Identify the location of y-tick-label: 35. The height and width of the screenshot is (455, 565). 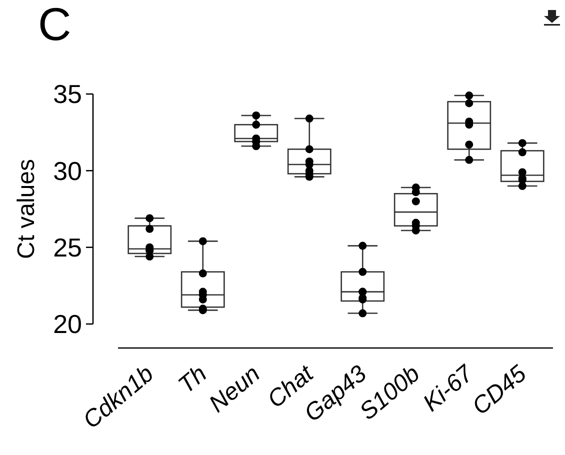
(67, 94).